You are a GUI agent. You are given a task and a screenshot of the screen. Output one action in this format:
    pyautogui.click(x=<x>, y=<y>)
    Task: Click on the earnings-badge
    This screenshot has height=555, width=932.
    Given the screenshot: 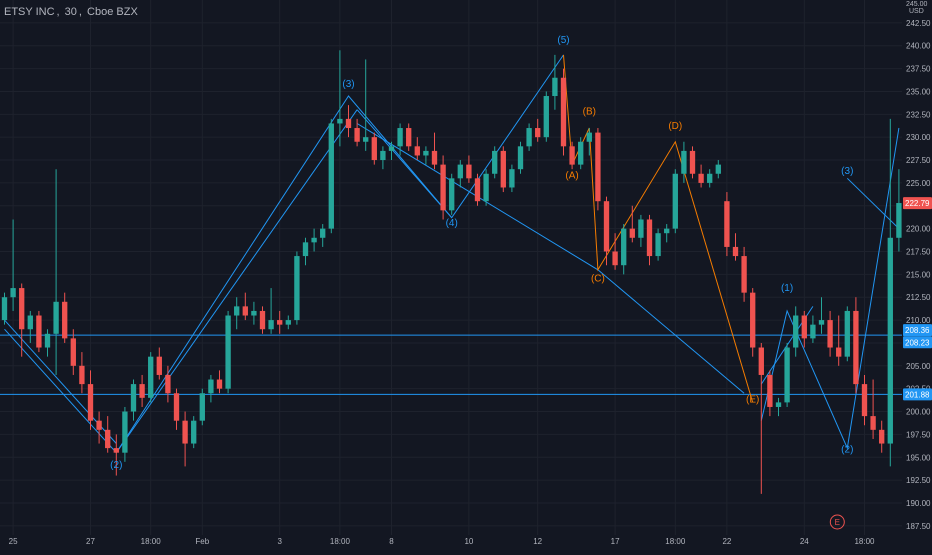 What is the action you would take?
    pyautogui.click(x=837, y=522)
    